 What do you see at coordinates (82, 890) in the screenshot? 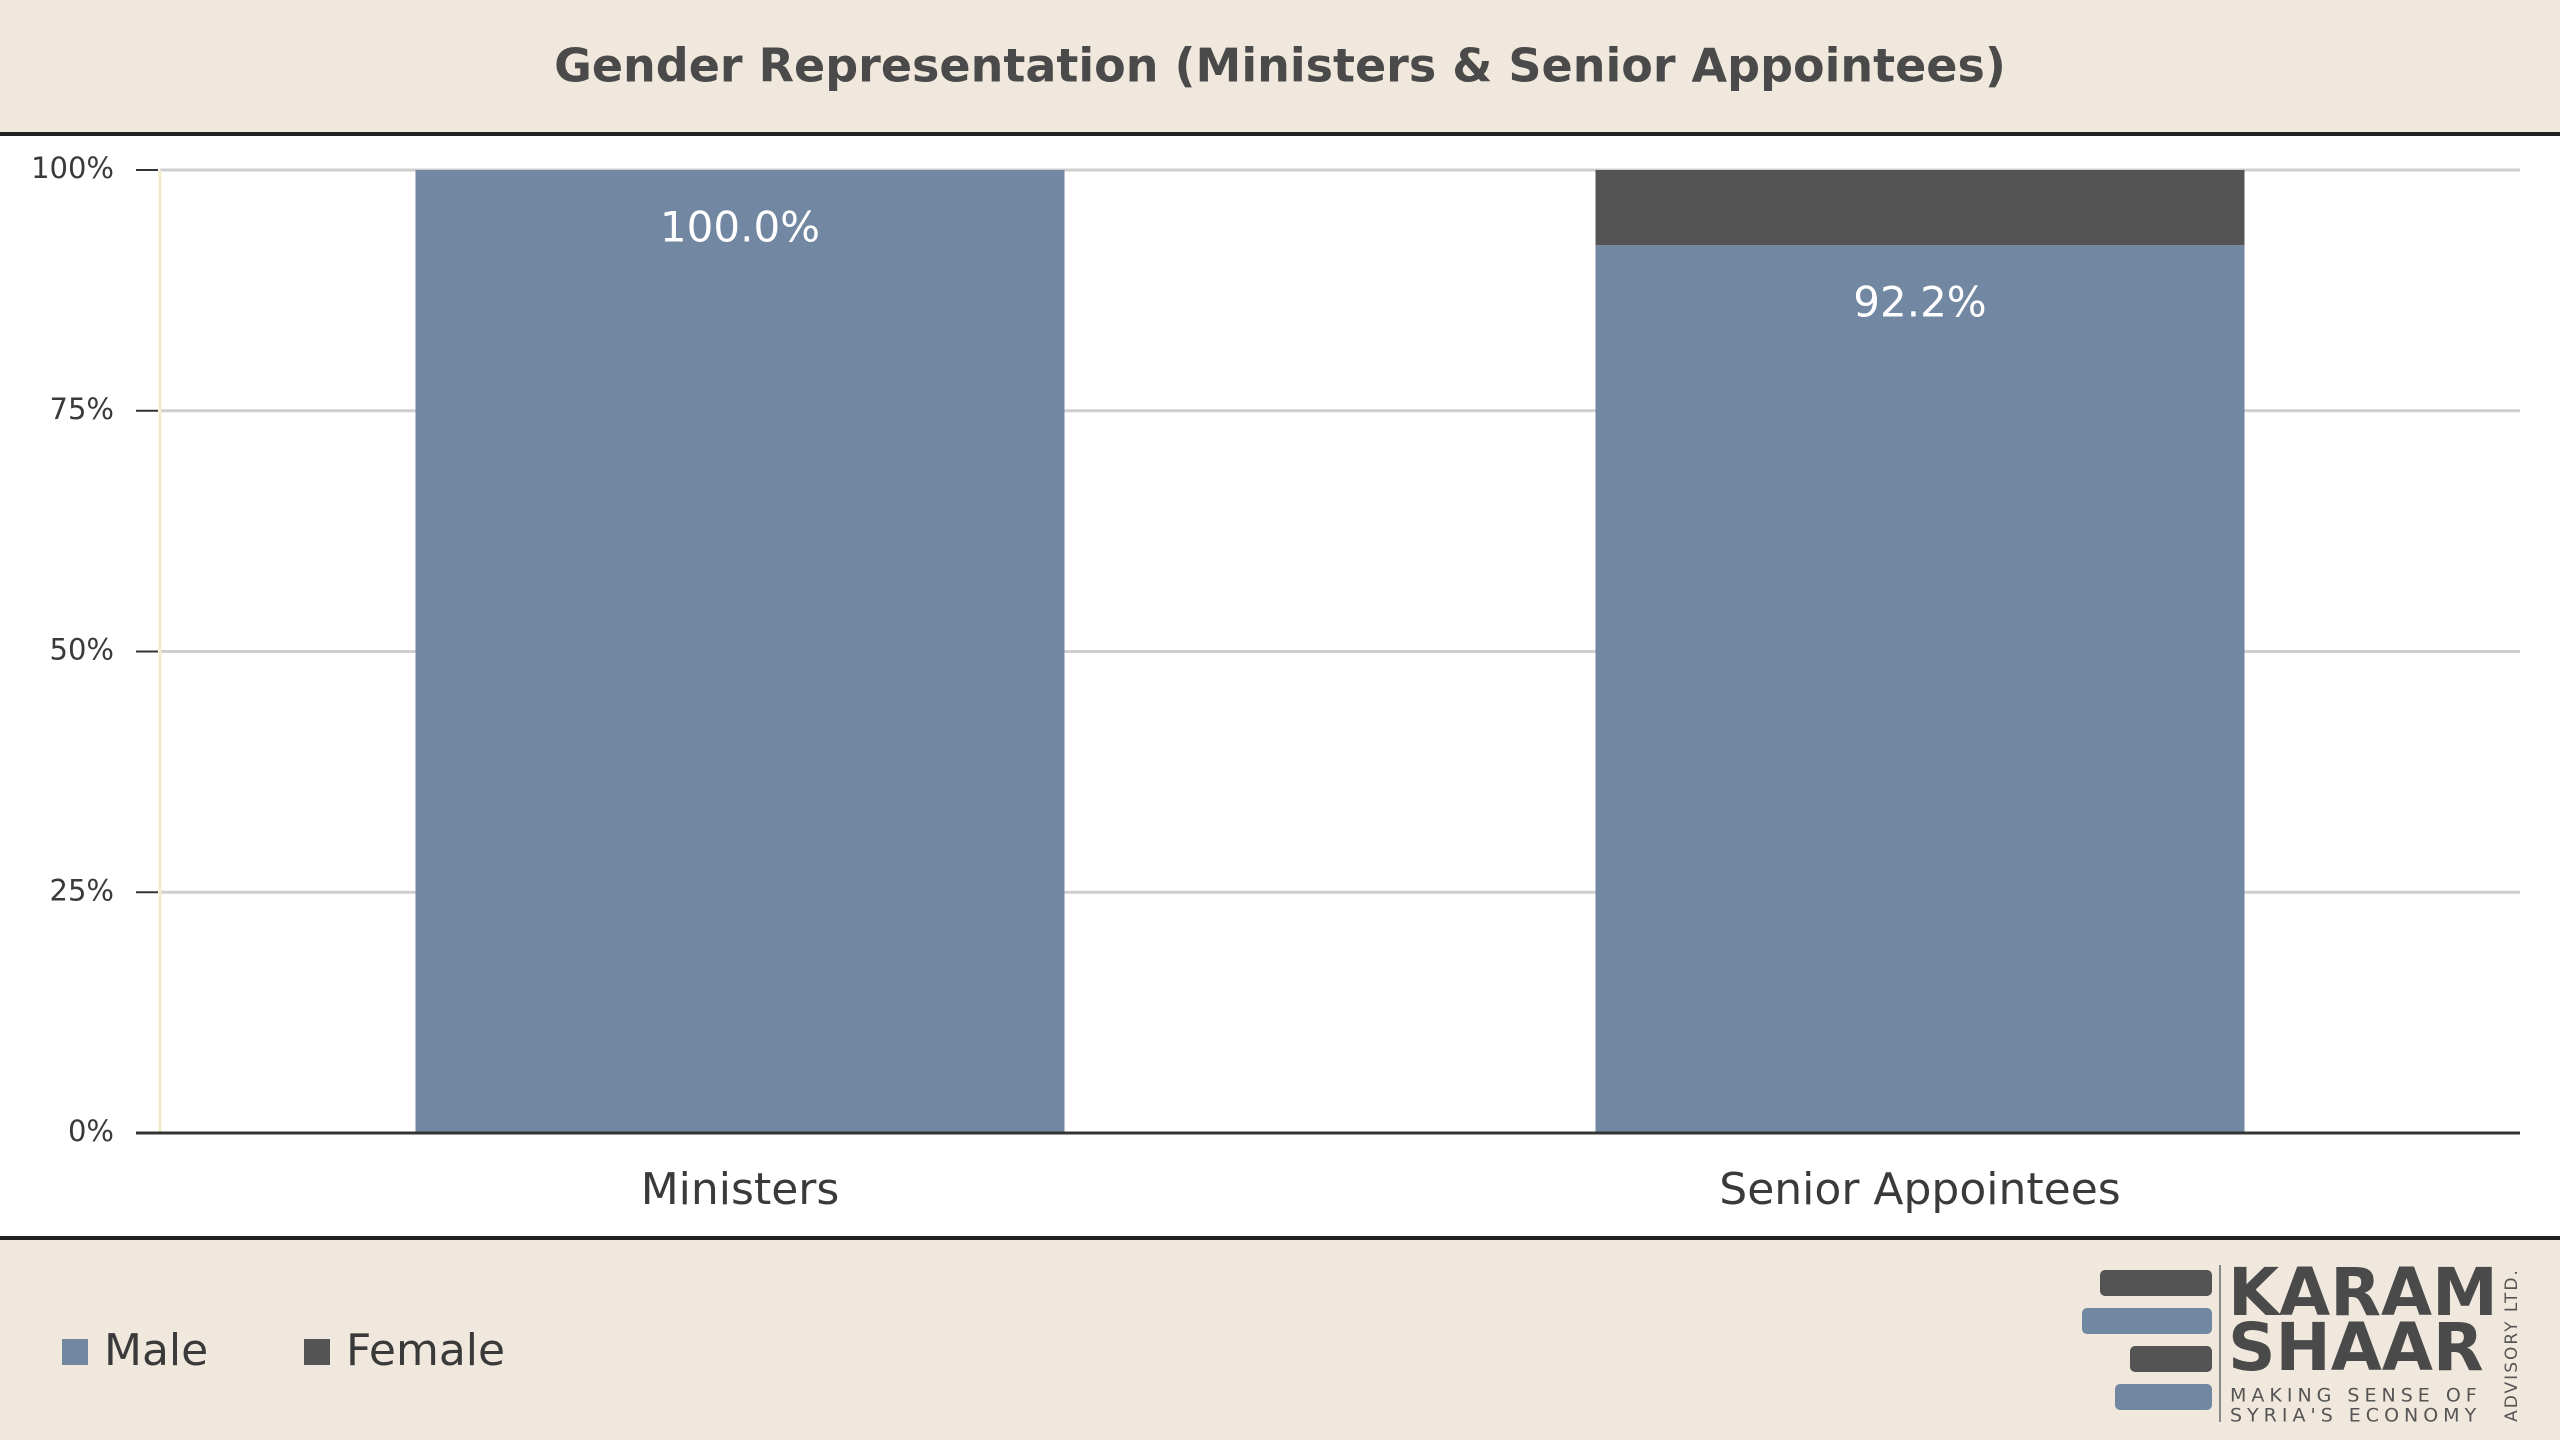
I see `y-tick-label: 25%` at bounding box center [82, 890].